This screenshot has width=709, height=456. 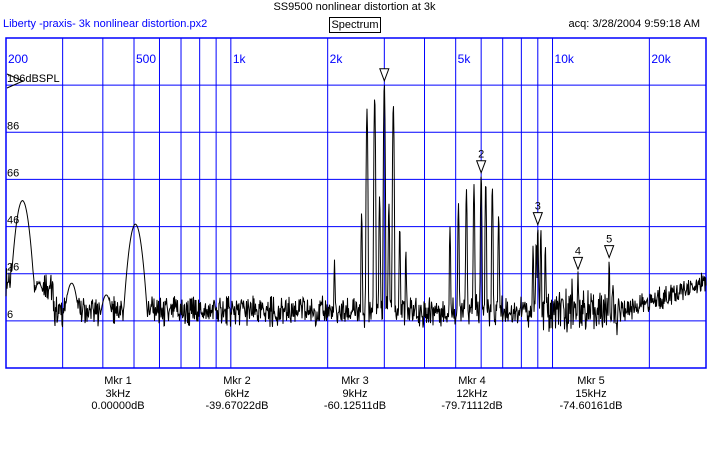 I want to click on marker-value: -39.67022dB, so click(x=237, y=406).